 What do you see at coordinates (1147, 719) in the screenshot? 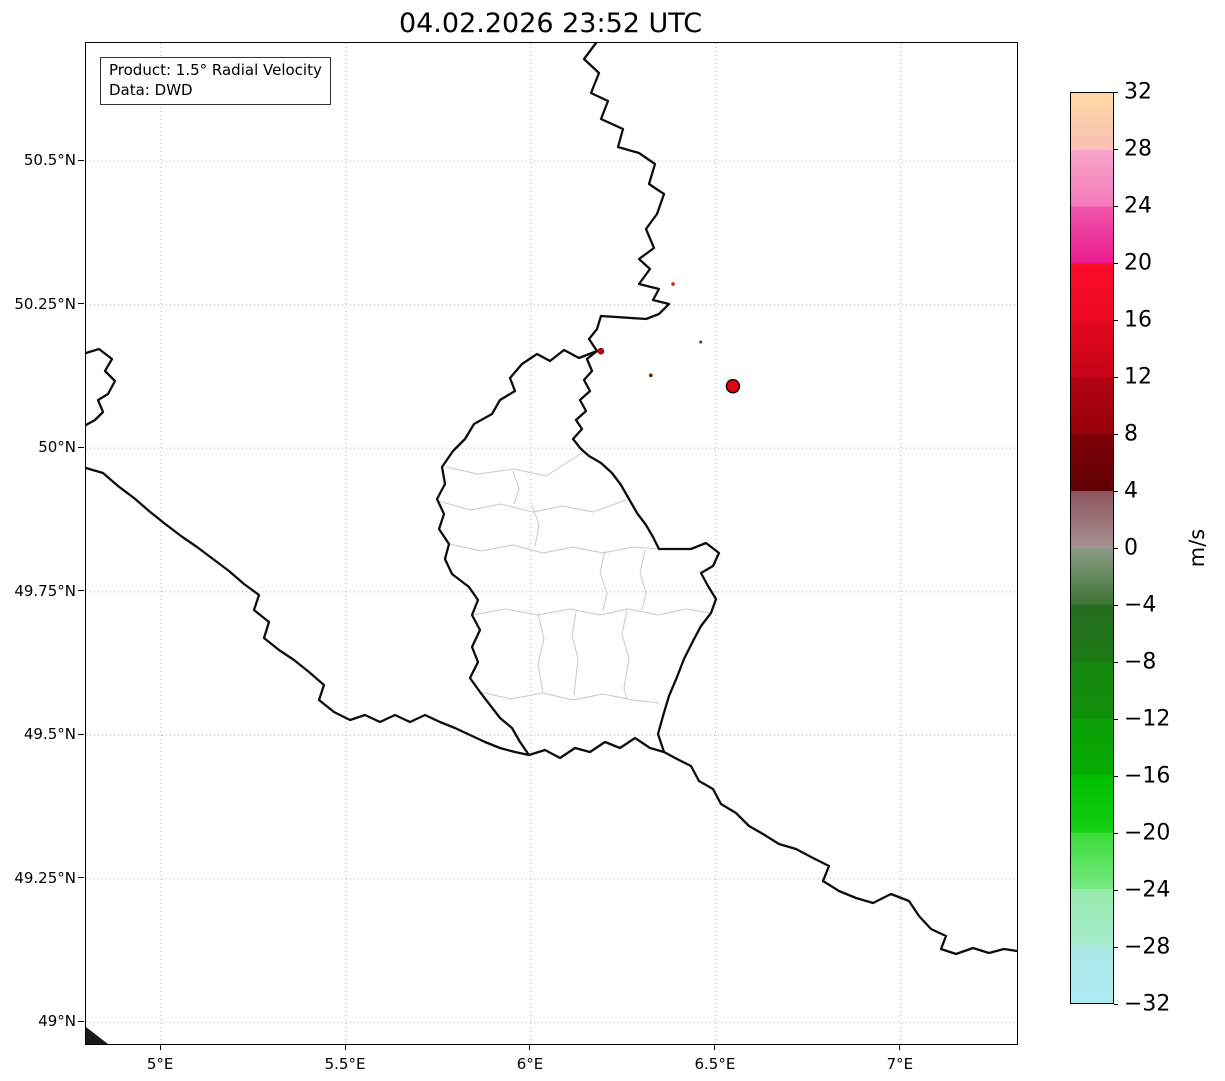
I see `colorbar-tick-label: −12` at bounding box center [1147, 719].